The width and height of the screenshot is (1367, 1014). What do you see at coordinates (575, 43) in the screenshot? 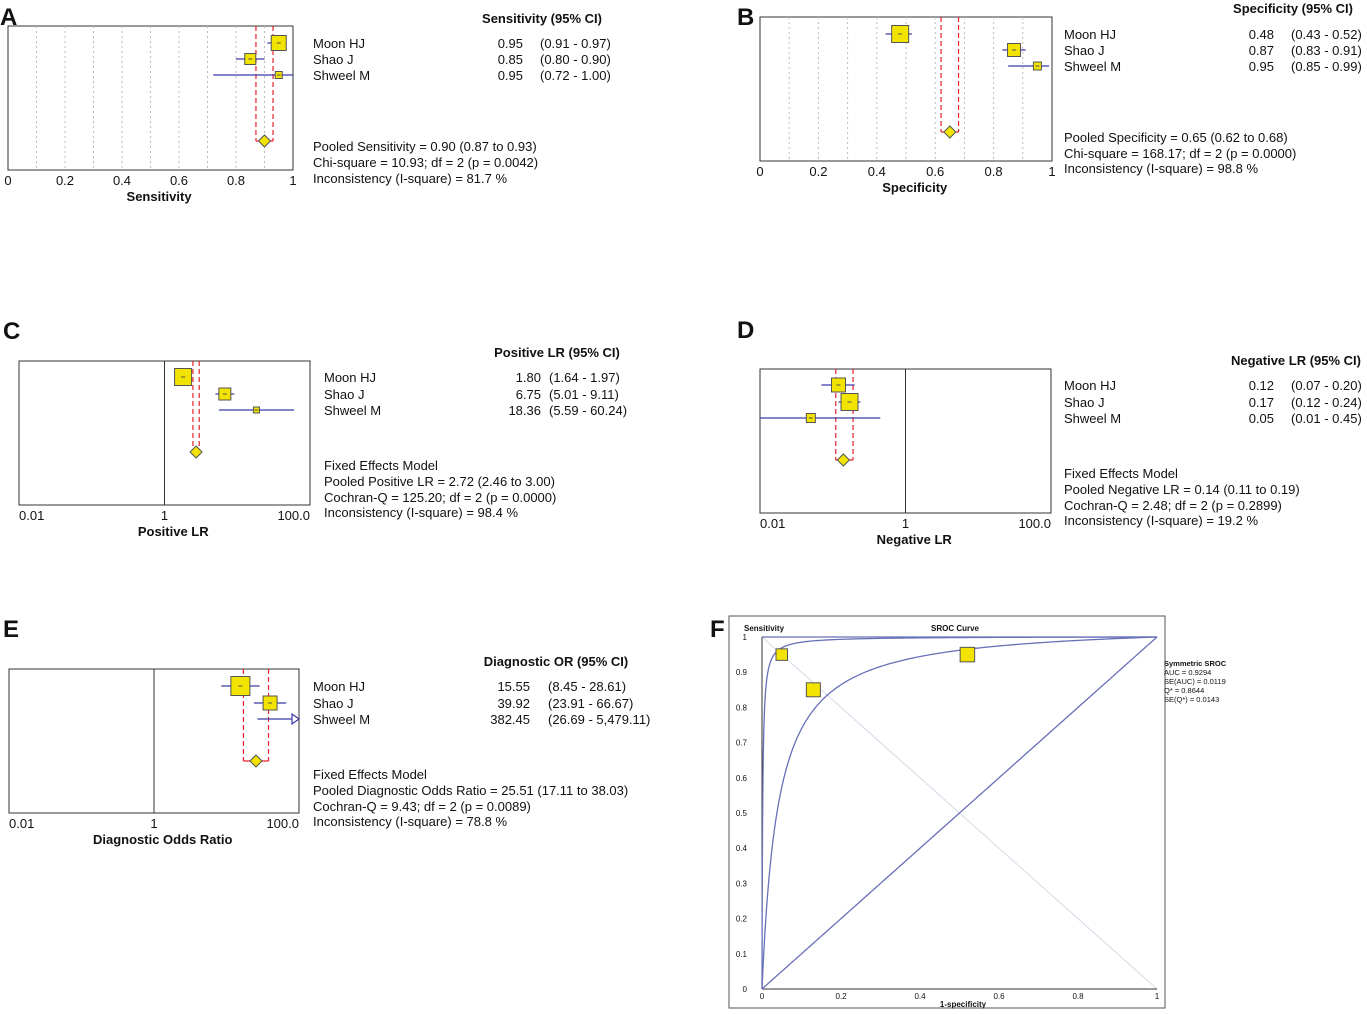
I see `study-ci: (0.91 - 0.97)` at bounding box center [575, 43].